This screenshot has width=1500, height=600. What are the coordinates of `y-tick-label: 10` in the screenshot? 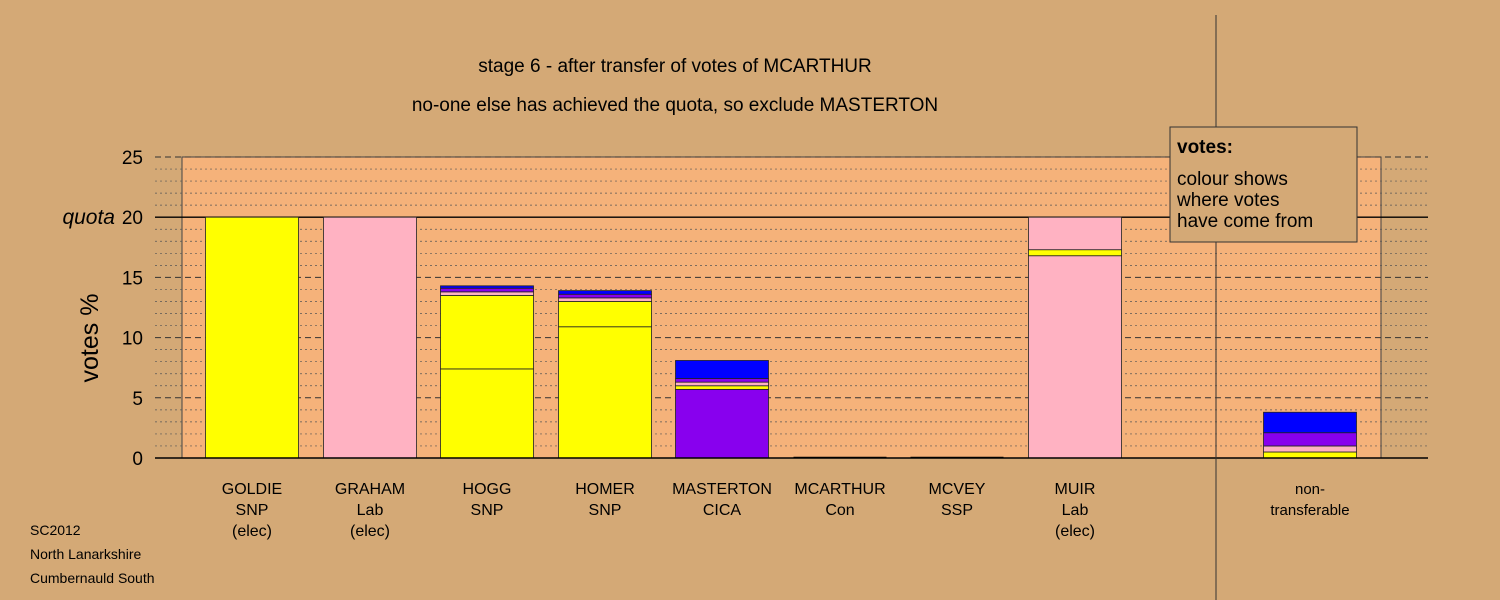 It's located at (132, 339).